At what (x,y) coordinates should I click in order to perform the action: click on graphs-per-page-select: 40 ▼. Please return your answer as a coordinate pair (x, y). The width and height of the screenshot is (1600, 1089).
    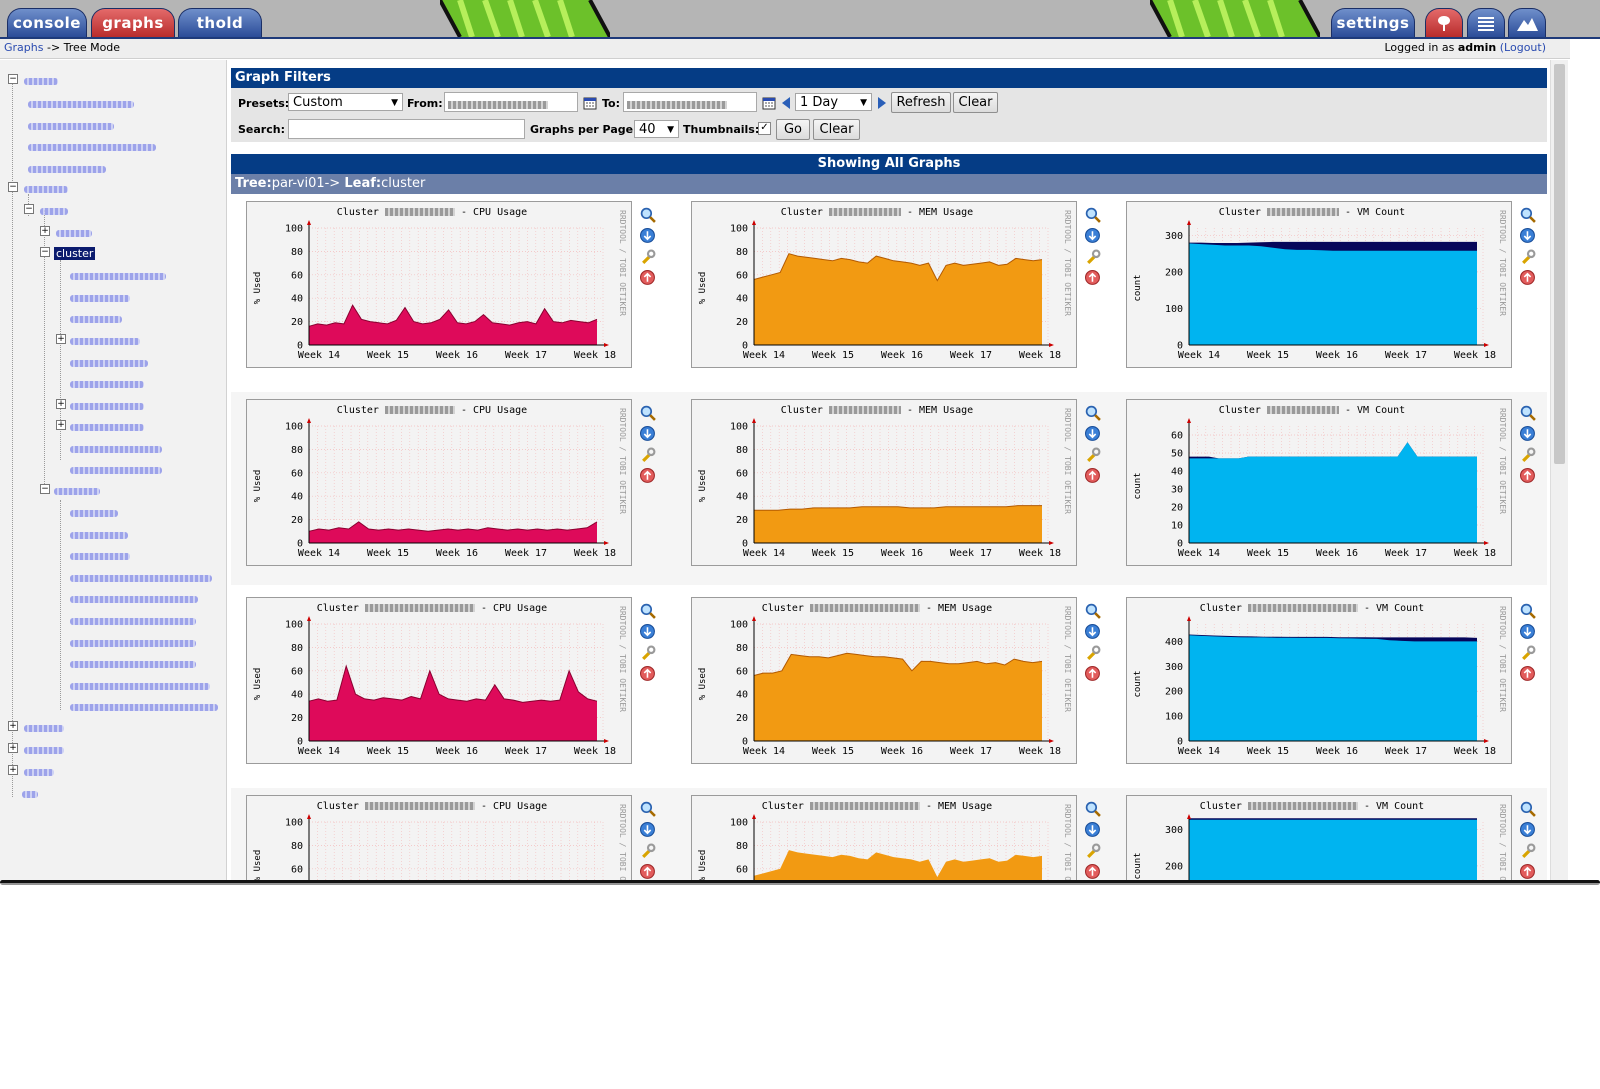
    Looking at the image, I should click on (656, 129).